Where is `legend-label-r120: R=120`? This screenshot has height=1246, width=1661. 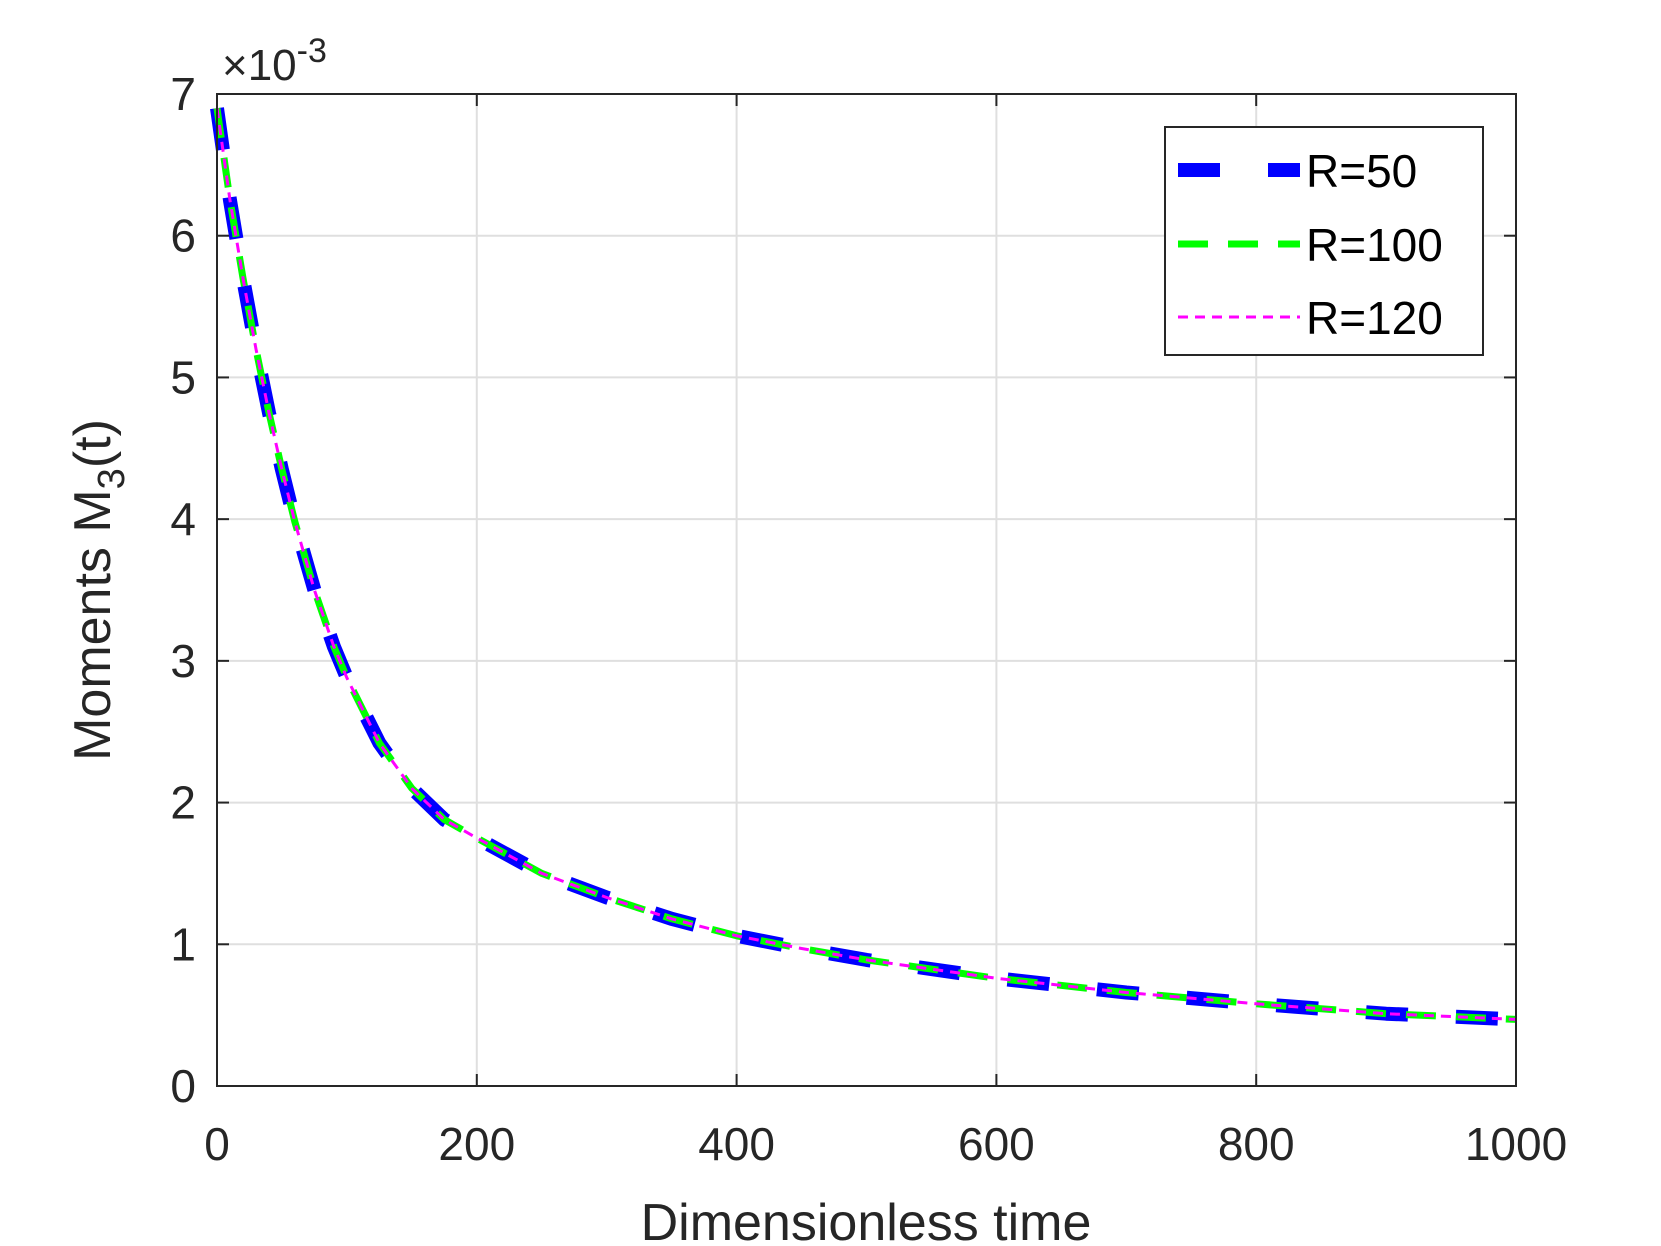
legend-label-r120: R=120 is located at coordinates (1374, 318).